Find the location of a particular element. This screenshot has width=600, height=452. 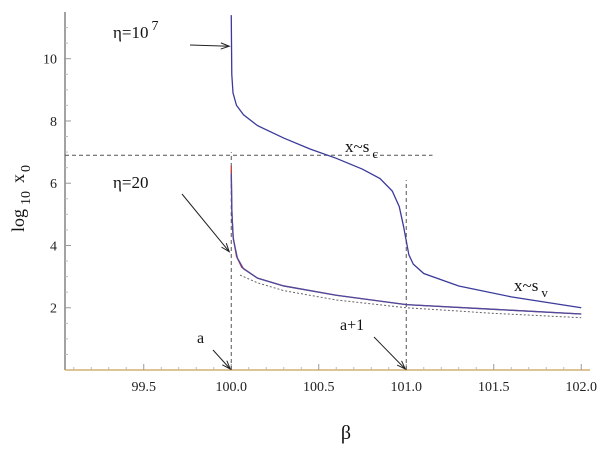

y-tick-label: 6 is located at coordinates (53, 184).